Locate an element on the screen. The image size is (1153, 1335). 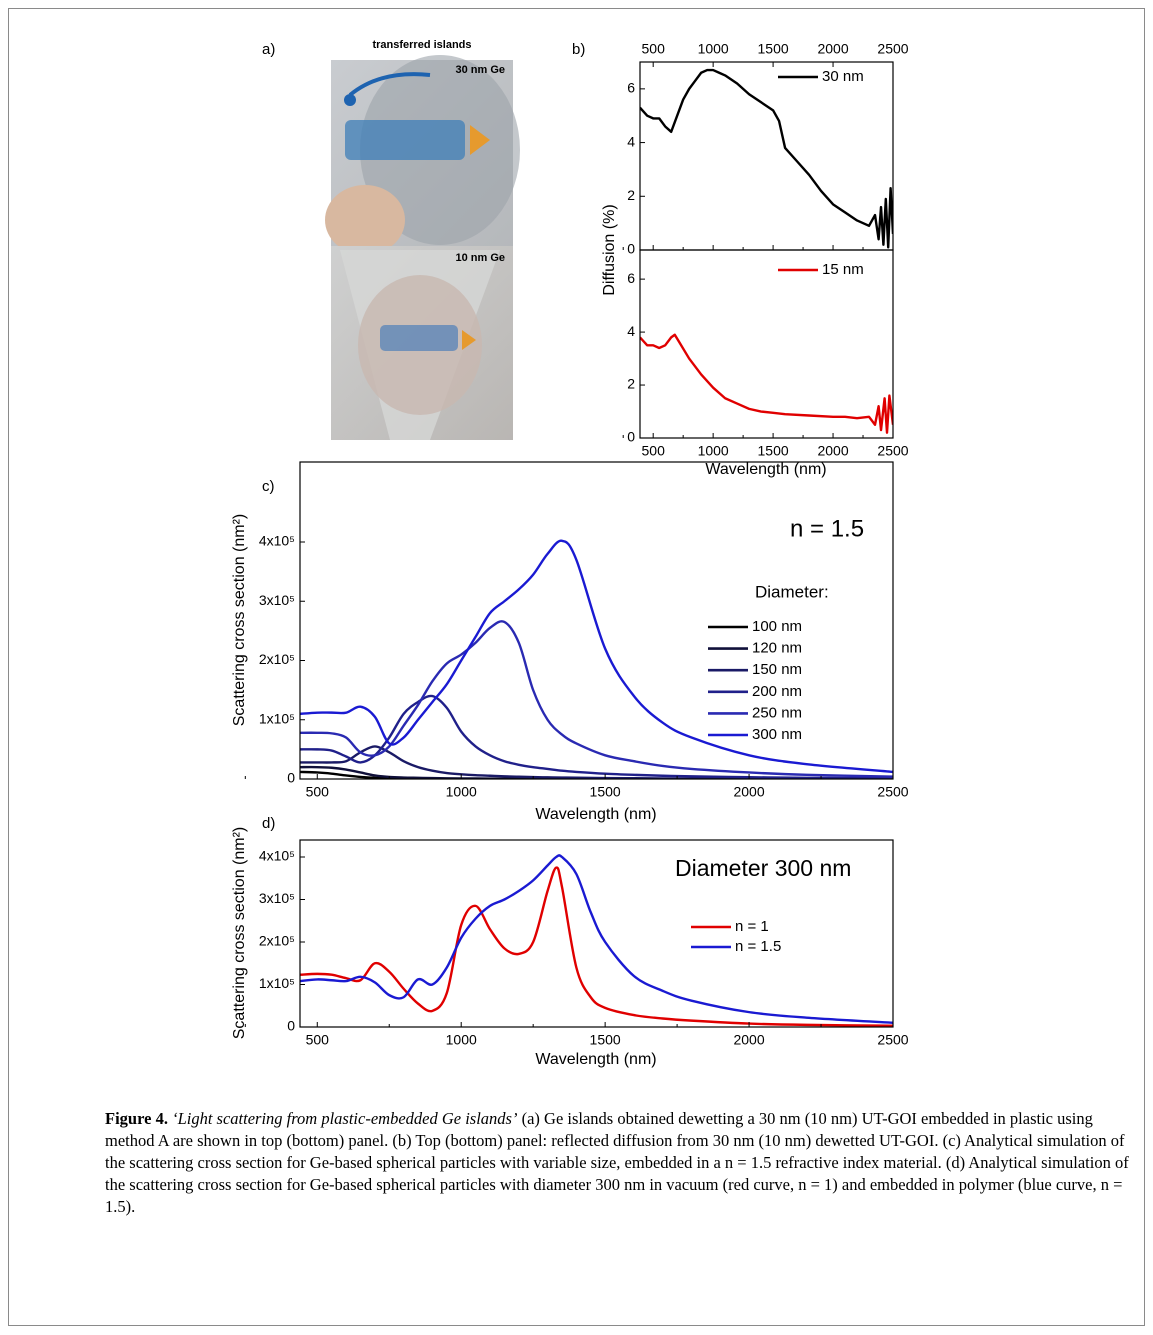
logo-dot is located at coordinates (350, 100).